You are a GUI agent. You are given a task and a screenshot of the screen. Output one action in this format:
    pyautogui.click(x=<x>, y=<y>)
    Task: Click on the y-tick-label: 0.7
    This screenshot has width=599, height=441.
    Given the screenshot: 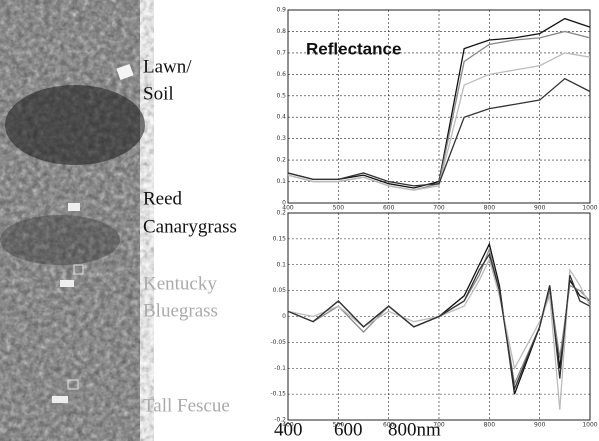 What is the action you would take?
    pyautogui.click(x=281, y=52)
    